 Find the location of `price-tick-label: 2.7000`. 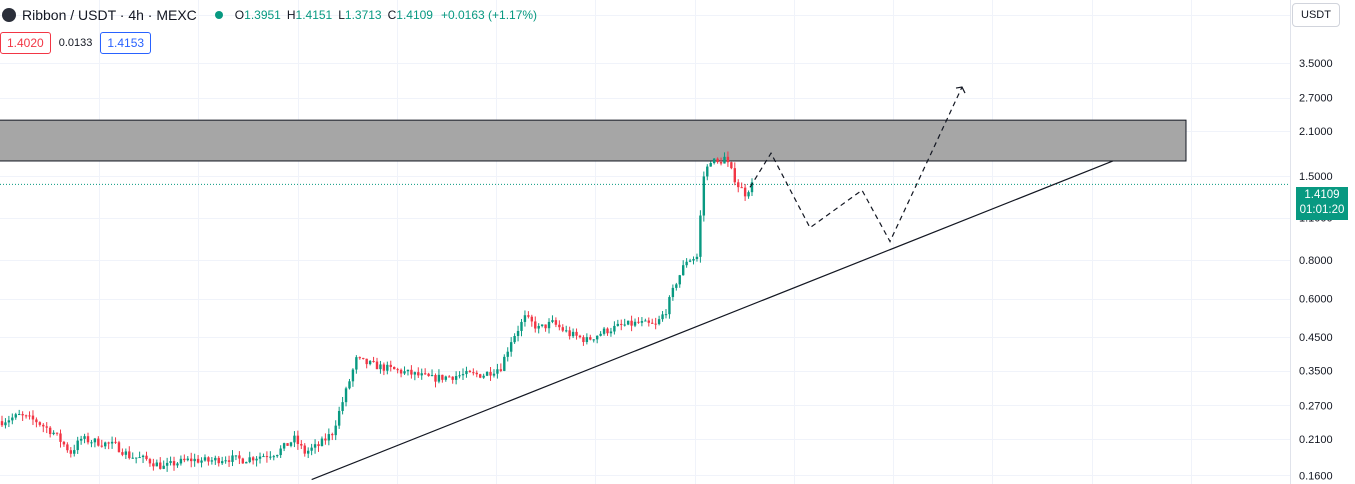

price-tick-label: 2.7000 is located at coordinates (1316, 99).